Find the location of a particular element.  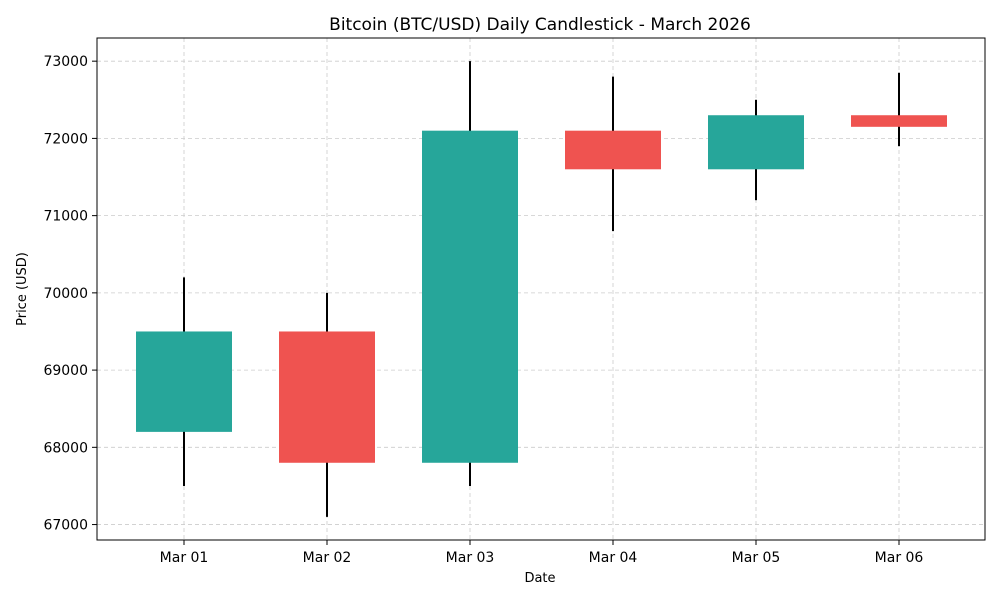

x-tick-label: Mar 02 is located at coordinates (327, 558).